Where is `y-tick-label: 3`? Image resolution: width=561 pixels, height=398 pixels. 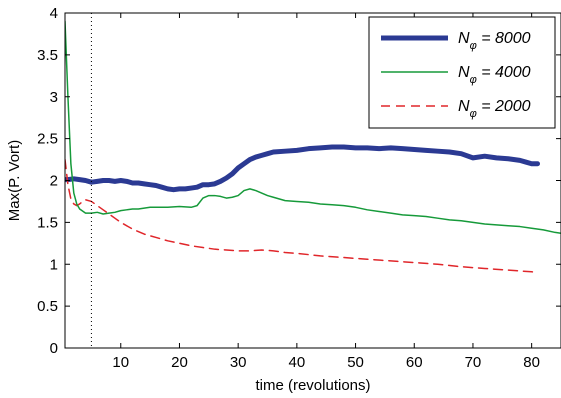
y-tick-label: 3 is located at coordinates (54, 97).